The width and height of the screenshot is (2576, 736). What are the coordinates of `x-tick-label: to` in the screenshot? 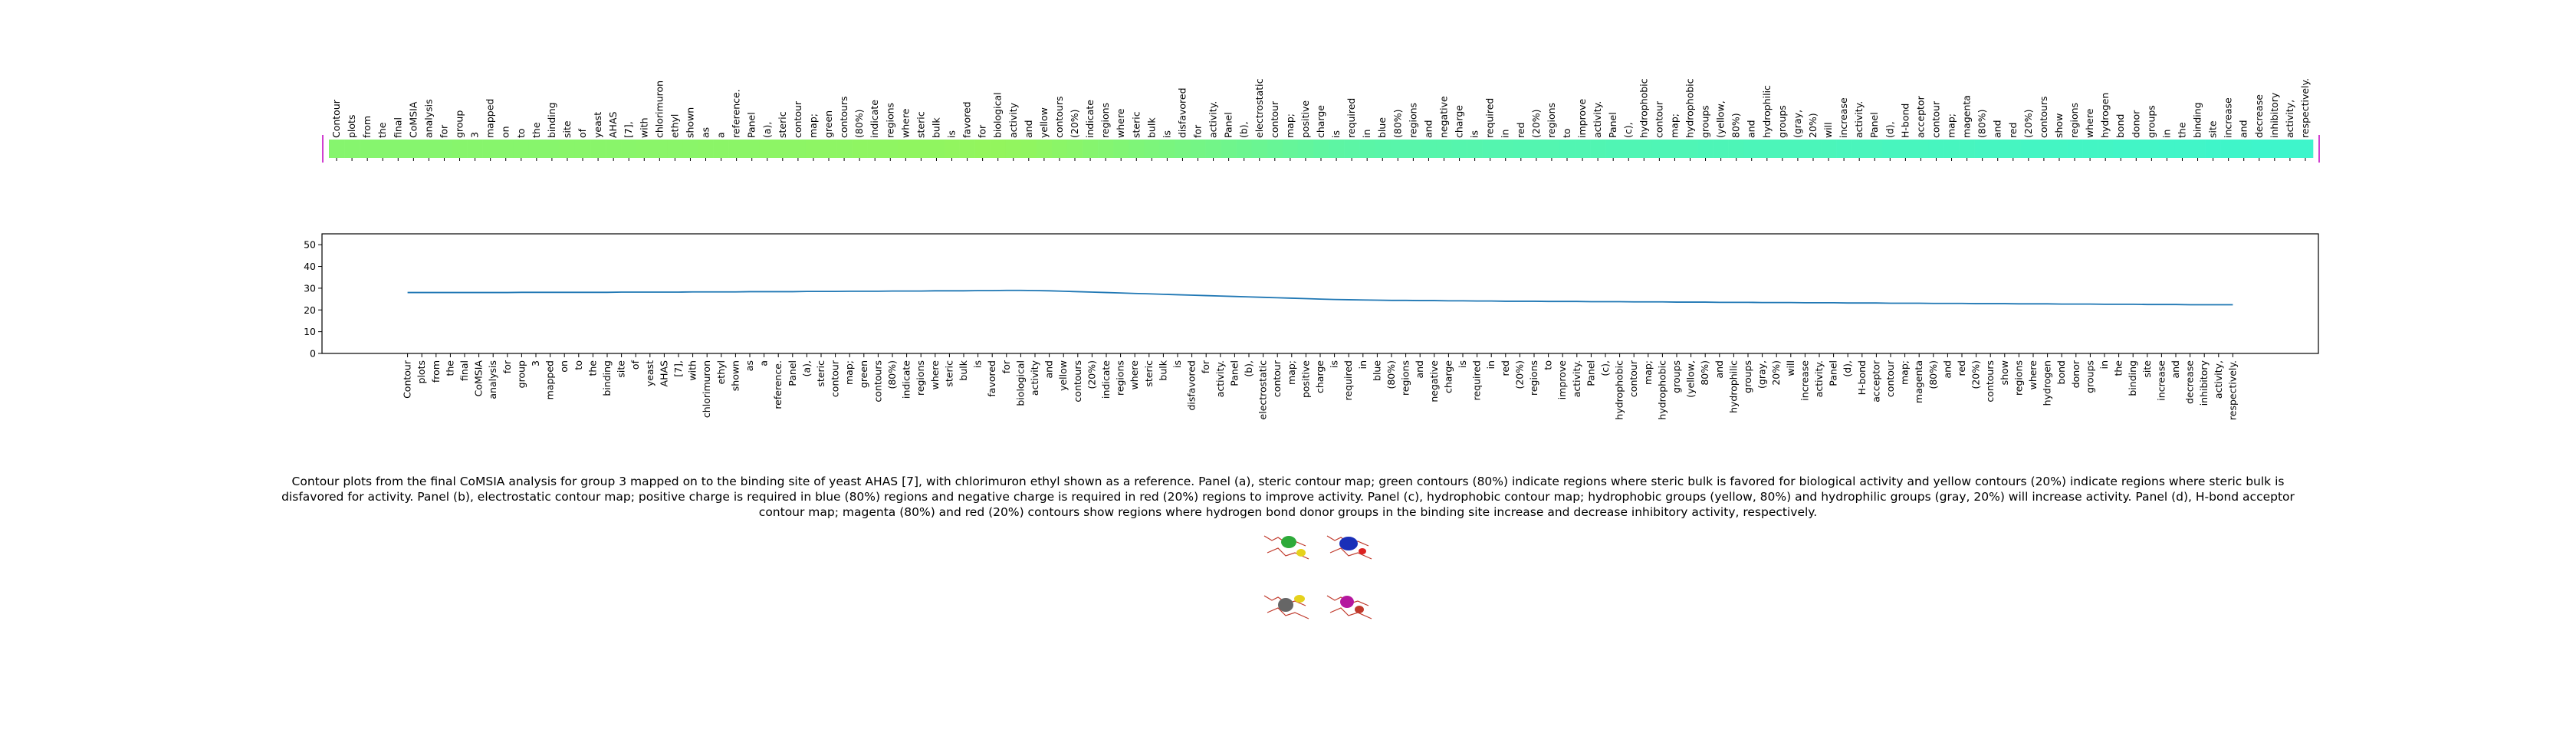 It's located at (579, 365).